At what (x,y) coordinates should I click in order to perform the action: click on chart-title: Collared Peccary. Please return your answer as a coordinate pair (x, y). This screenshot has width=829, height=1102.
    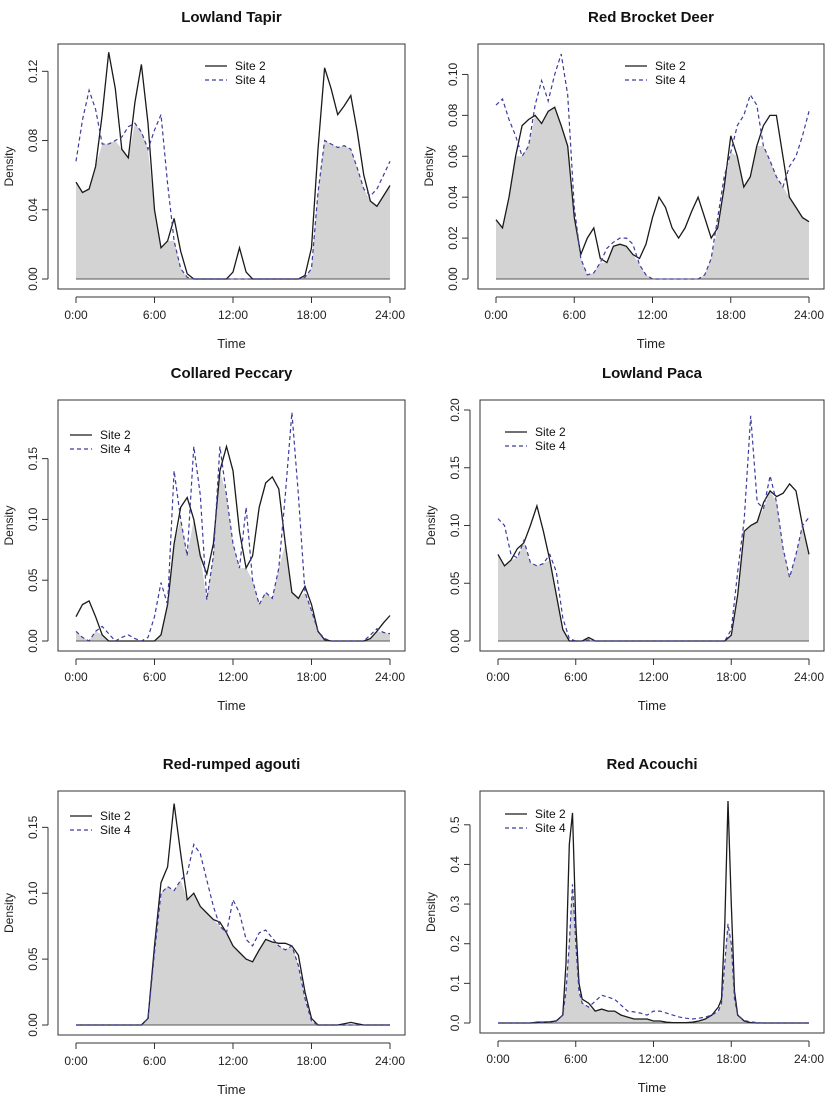
    Looking at the image, I should click on (232, 373).